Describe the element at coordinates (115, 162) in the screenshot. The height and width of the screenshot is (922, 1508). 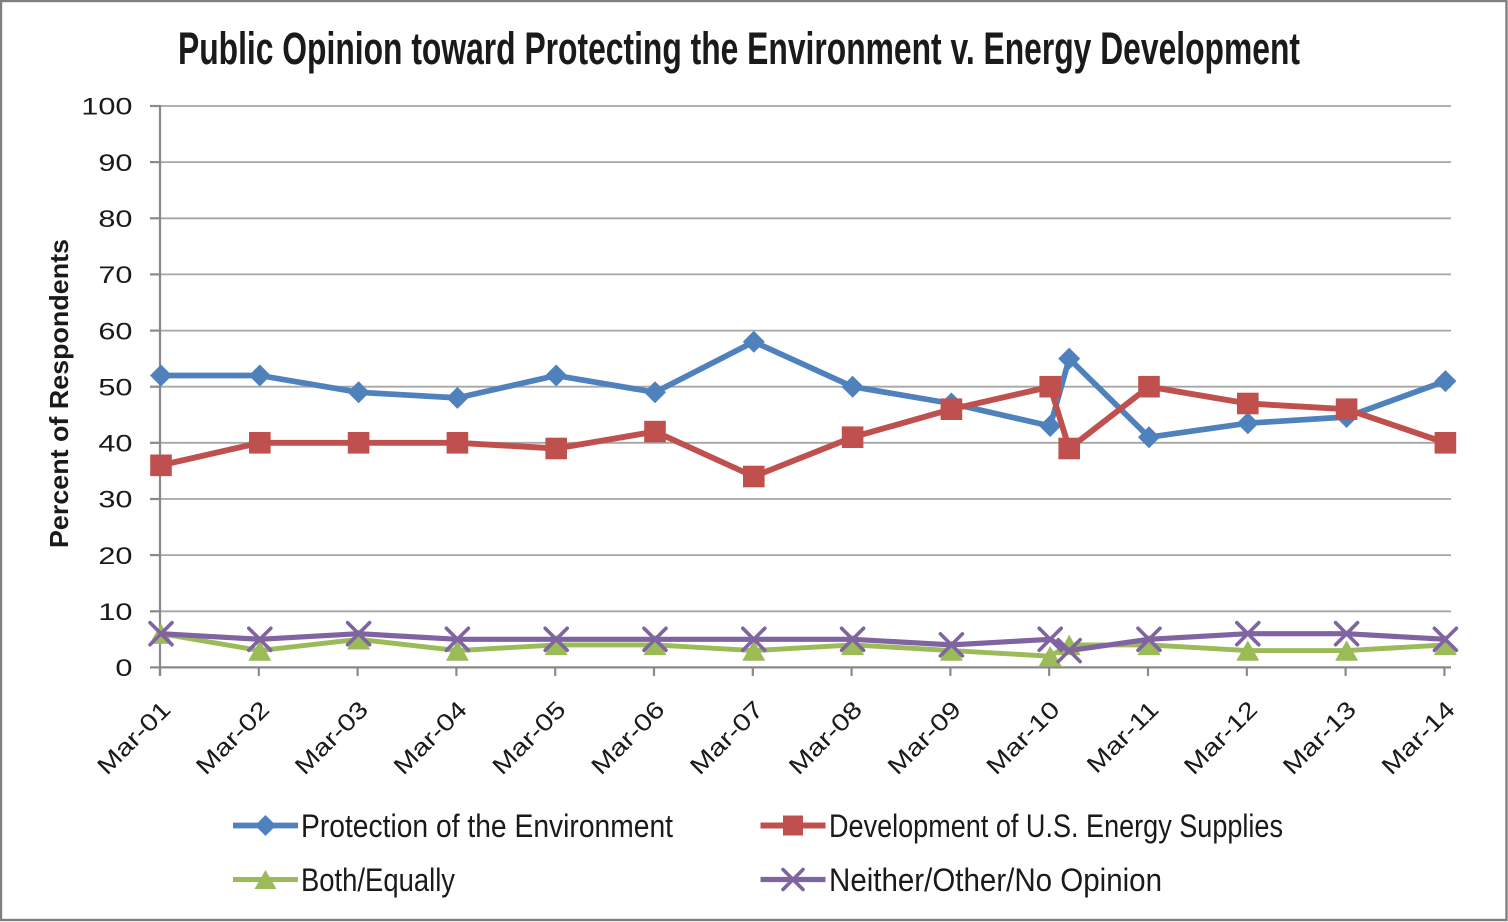
I see `svg-text: 90` at that location.